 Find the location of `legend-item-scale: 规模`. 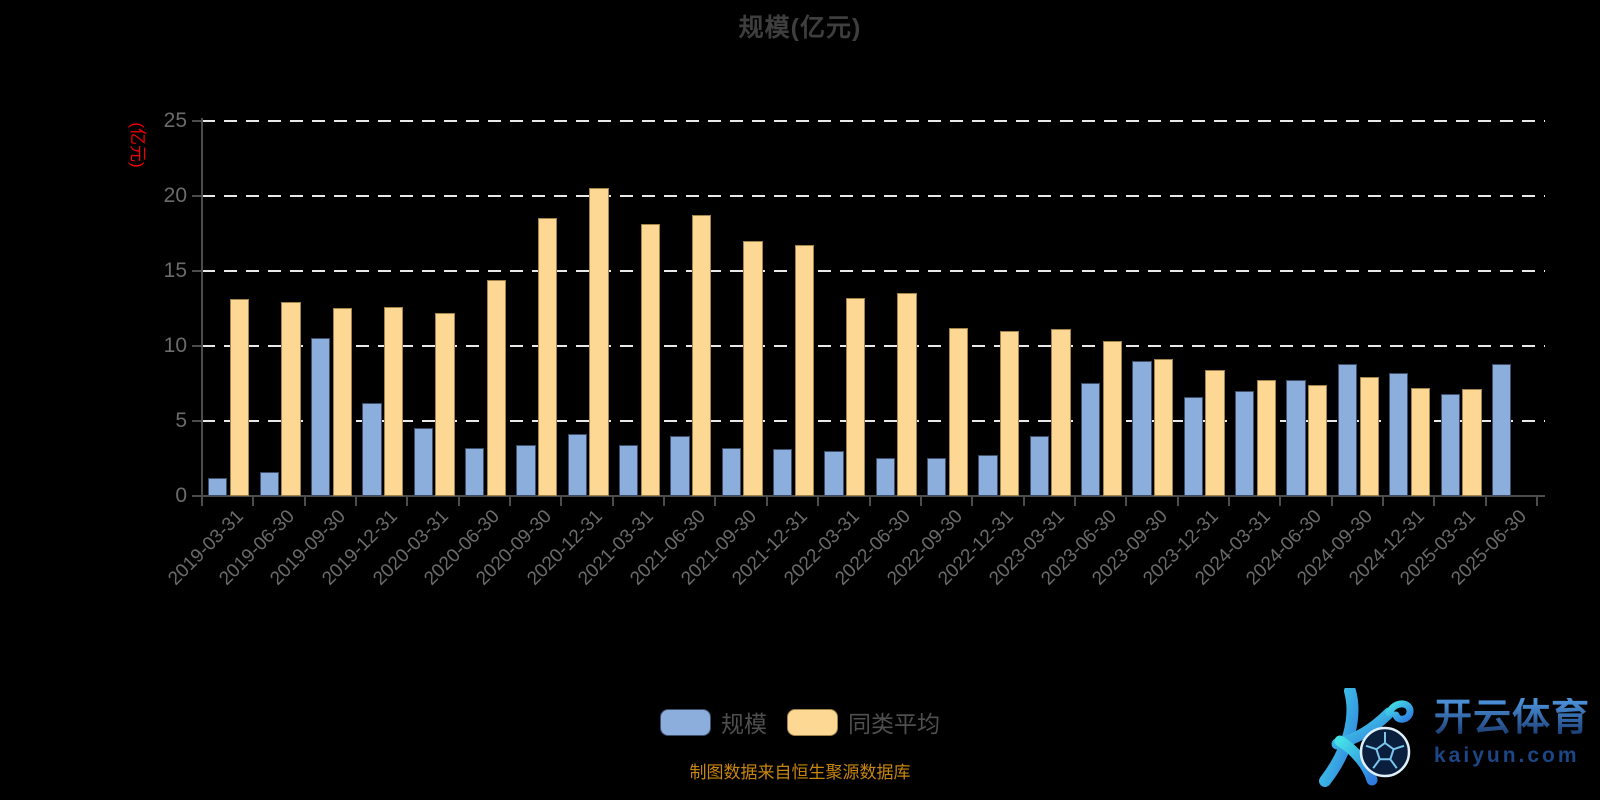

legend-item-scale: 规模 is located at coordinates (713, 722).